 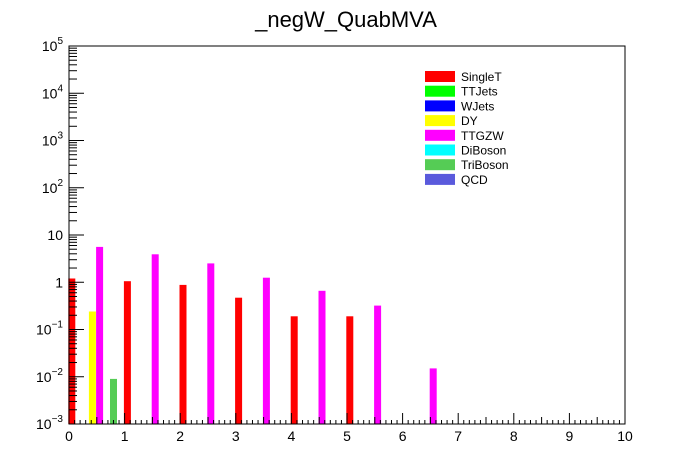 What do you see at coordinates (570, 436) in the screenshot?
I see `x-tick-label: 9` at bounding box center [570, 436].